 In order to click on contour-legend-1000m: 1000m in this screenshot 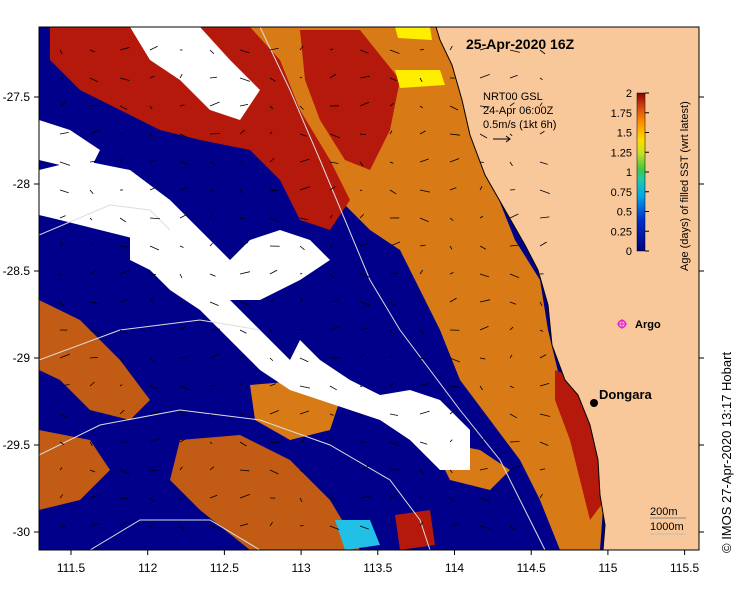, I will do `click(667, 527)`.